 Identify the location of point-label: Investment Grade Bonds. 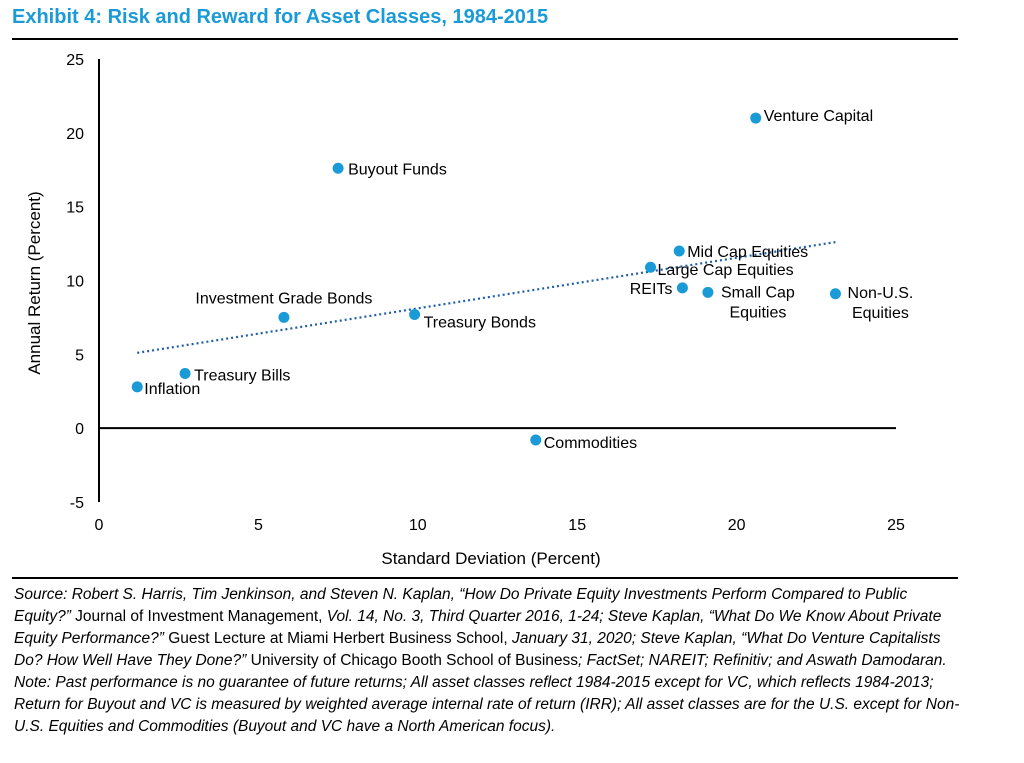
(283, 298).